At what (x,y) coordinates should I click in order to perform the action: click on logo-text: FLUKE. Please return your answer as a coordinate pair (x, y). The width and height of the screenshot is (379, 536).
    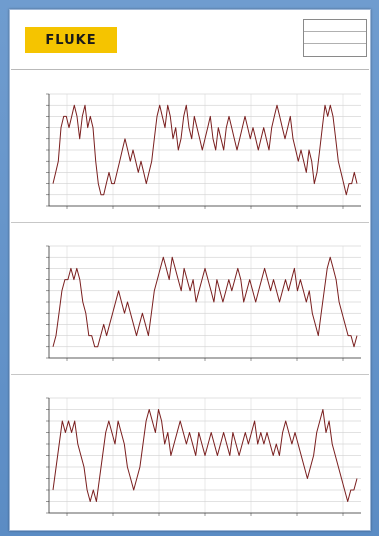
    Looking at the image, I should click on (71, 40).